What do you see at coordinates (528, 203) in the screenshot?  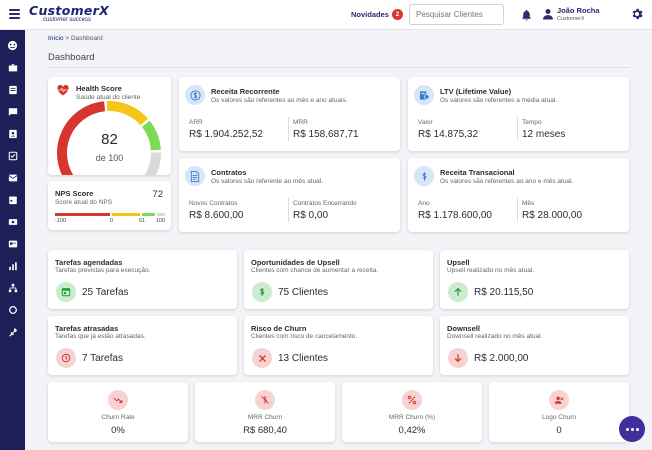 I see `month-label: Mês` at bounding box center [528, 203].